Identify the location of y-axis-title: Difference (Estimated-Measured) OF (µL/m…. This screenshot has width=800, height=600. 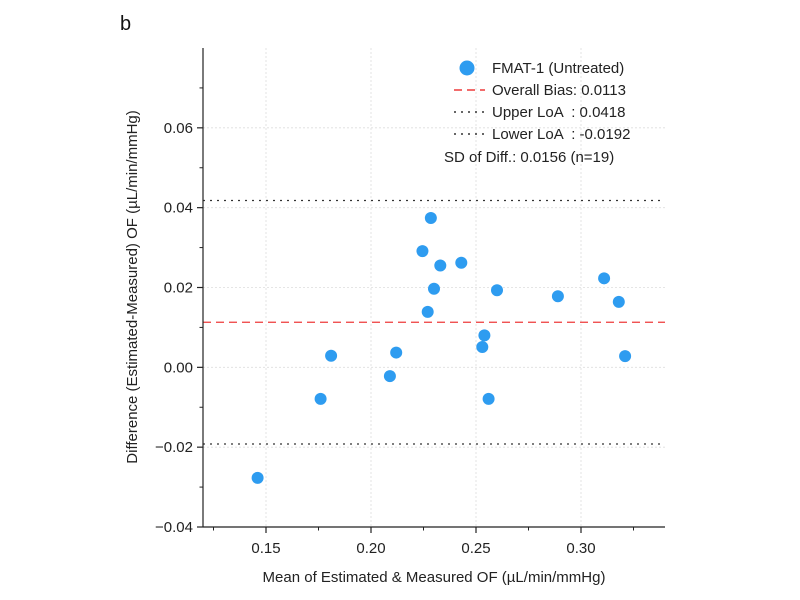
(132, 286).